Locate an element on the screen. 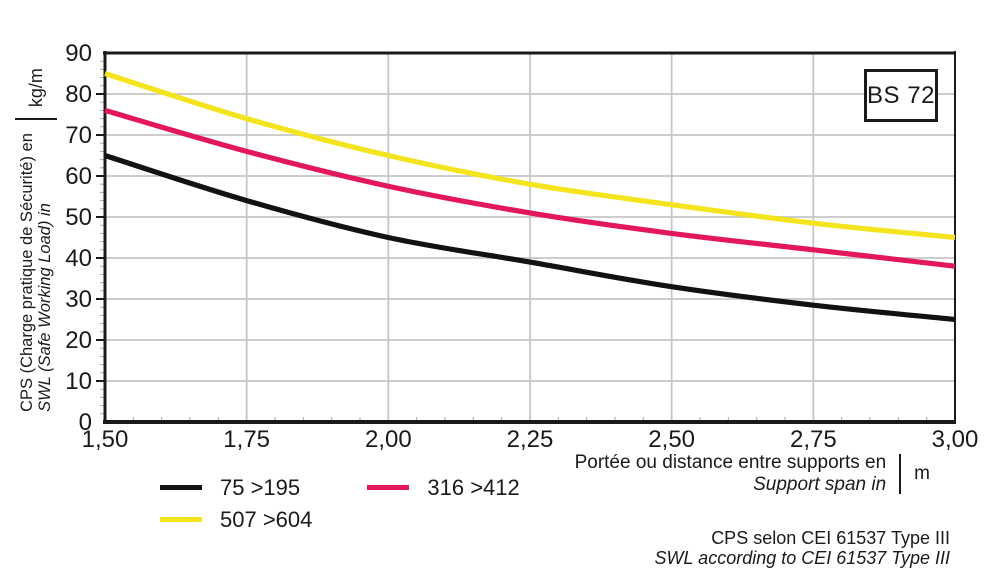  y-tick-label: 20 is located at coordinates (78, 340).